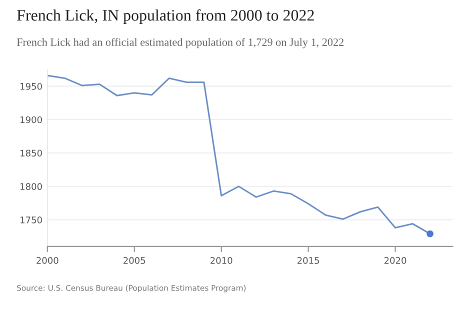 Image resolution: width=474 pixels, height=316 pixels. Describe the element at coordinates (135, 260) in the screenshot. I see `x-tick-label: 2005` at that location.